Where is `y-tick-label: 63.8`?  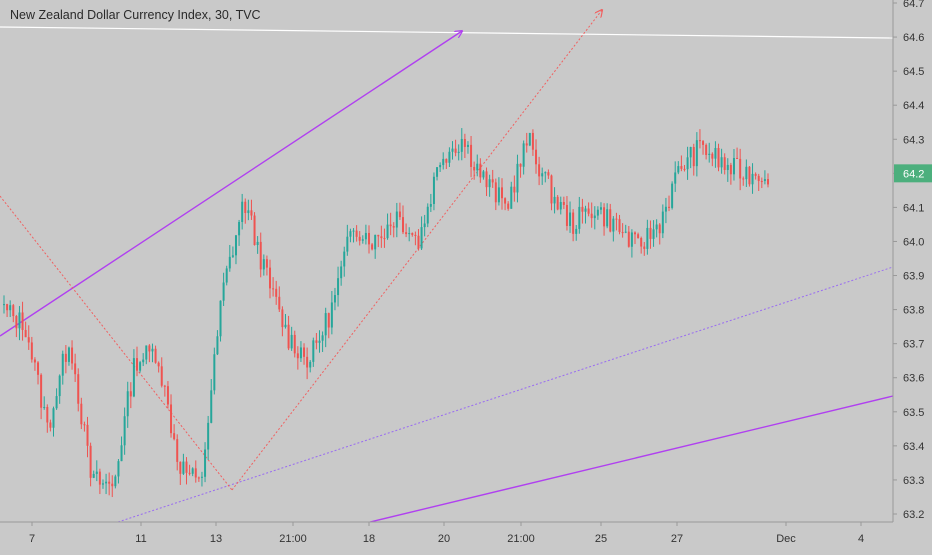
y-tick-label: 63.8 is located at coordinates (913, 311).